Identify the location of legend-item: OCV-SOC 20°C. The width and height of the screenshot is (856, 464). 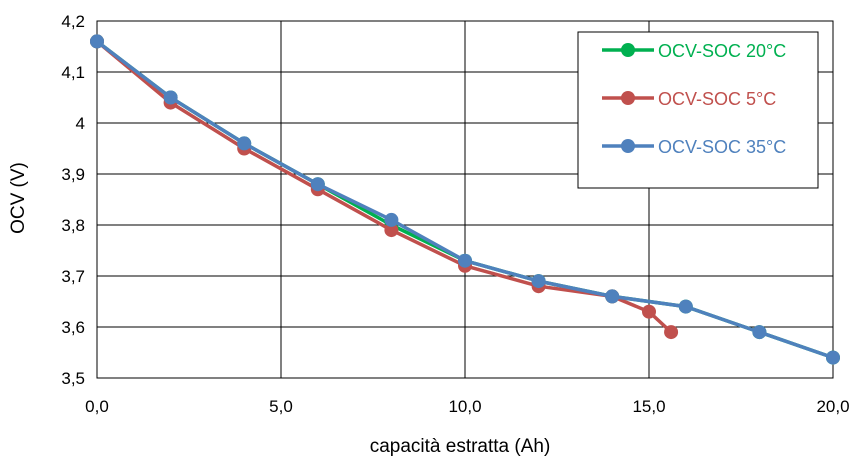
(694, 51).